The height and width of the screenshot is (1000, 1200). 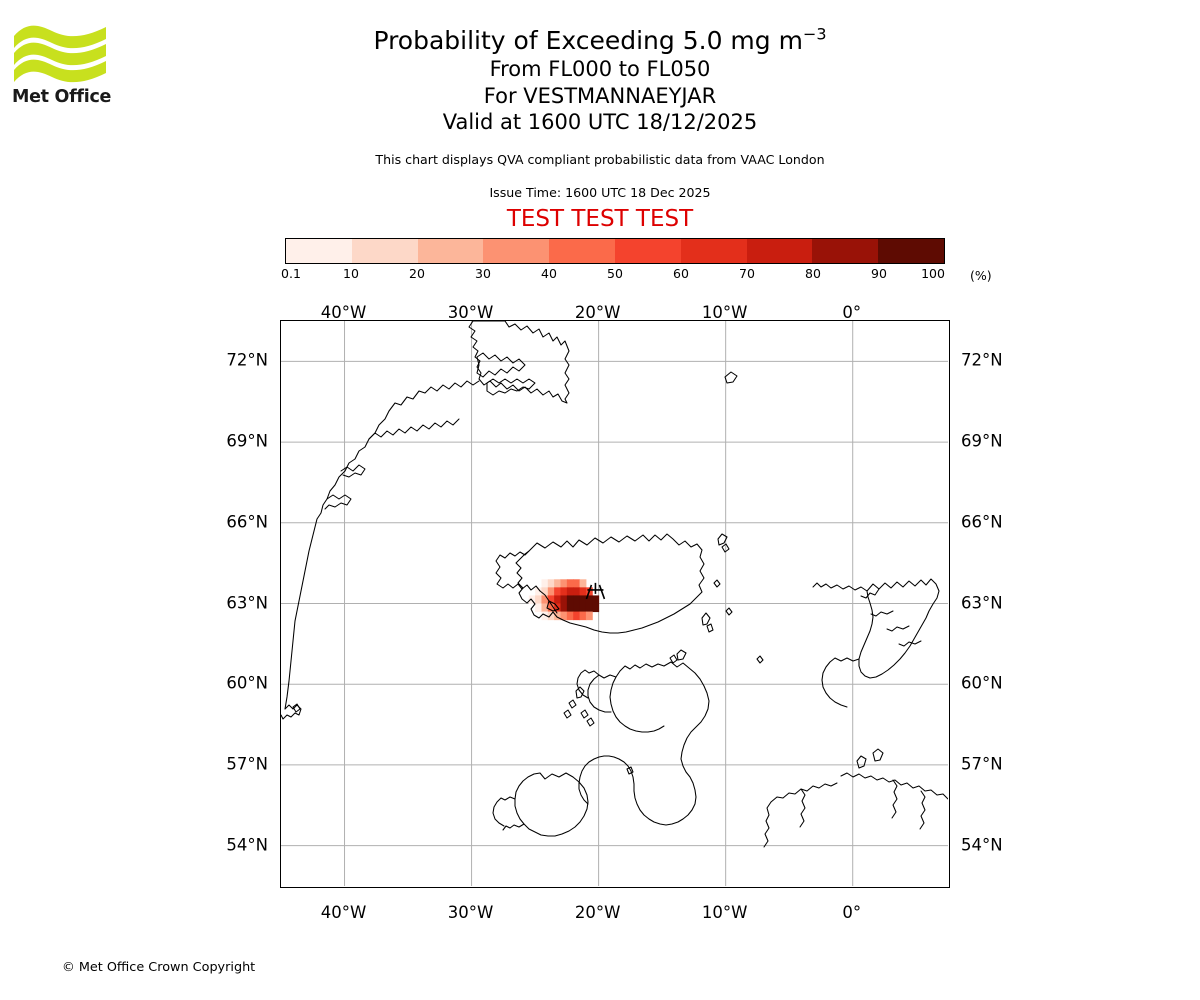 I want to click on lon-tick-label-bottom: 20°W, so click(x=597, y=912).